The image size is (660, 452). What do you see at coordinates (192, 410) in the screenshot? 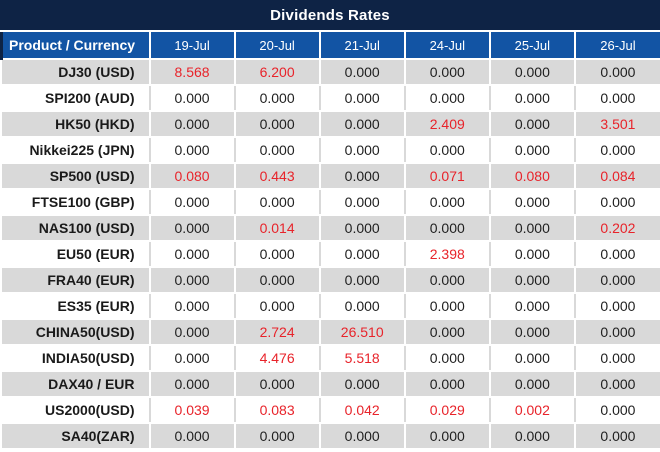
I see `cell-value: 0.039` at bounding box center [192, 410].